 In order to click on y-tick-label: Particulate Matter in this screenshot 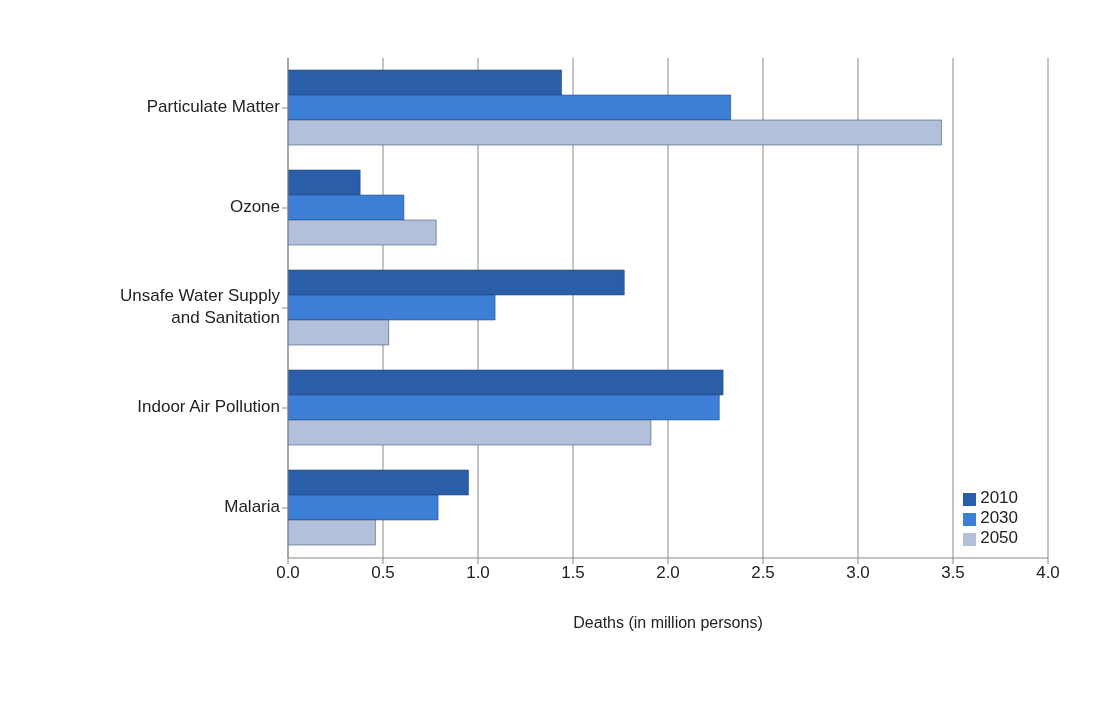, I will do `click(213, 107)`.